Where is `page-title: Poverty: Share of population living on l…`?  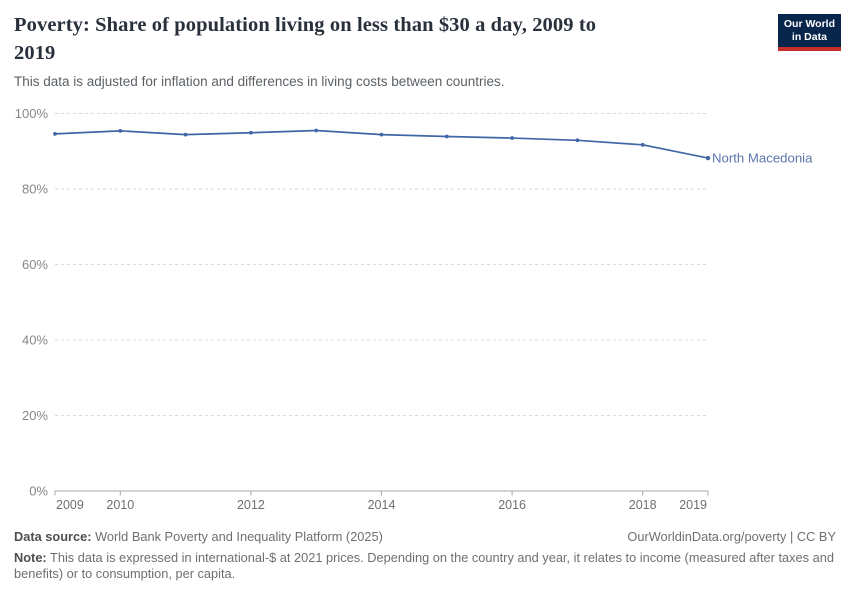
page-title: Poverty: Share of population living on l… is located at coordinates (386, 39).